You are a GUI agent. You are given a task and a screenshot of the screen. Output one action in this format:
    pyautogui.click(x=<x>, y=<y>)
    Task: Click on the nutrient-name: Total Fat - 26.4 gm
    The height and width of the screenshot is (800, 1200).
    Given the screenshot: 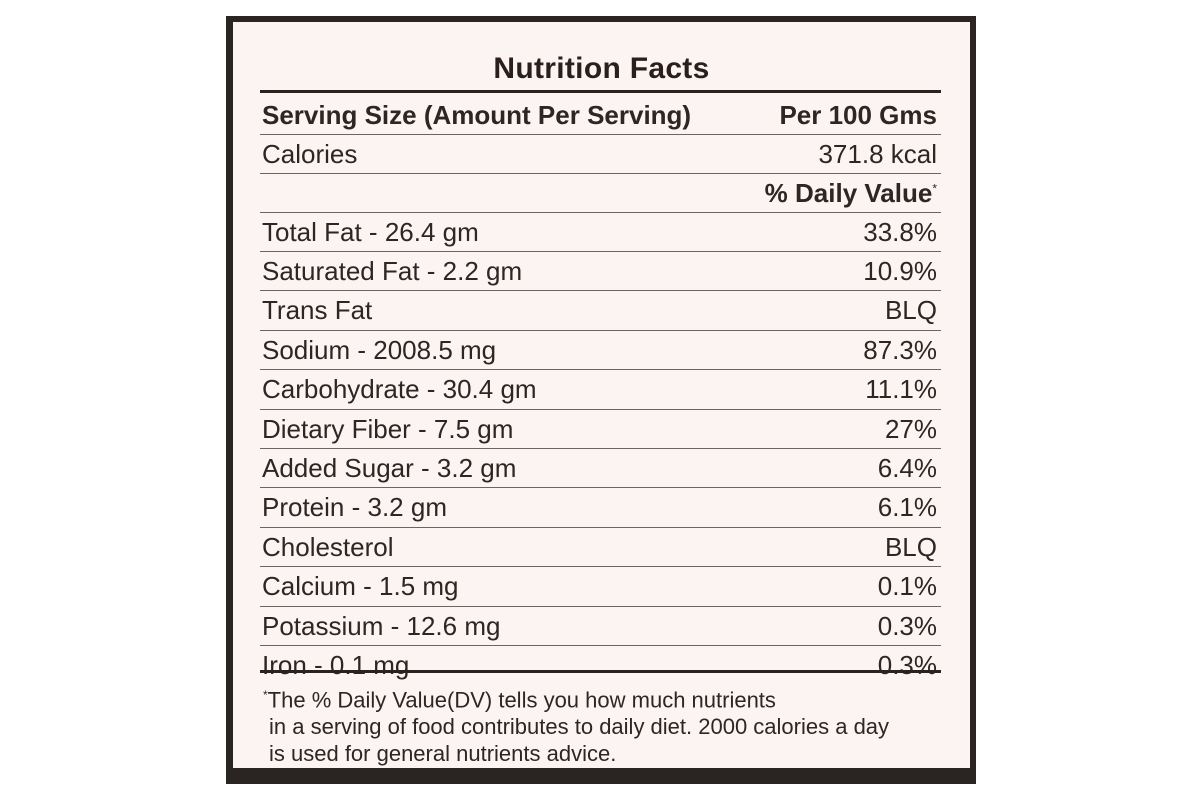 What is the action you would take?
    pyautogui.click(x=370, y=231)
    